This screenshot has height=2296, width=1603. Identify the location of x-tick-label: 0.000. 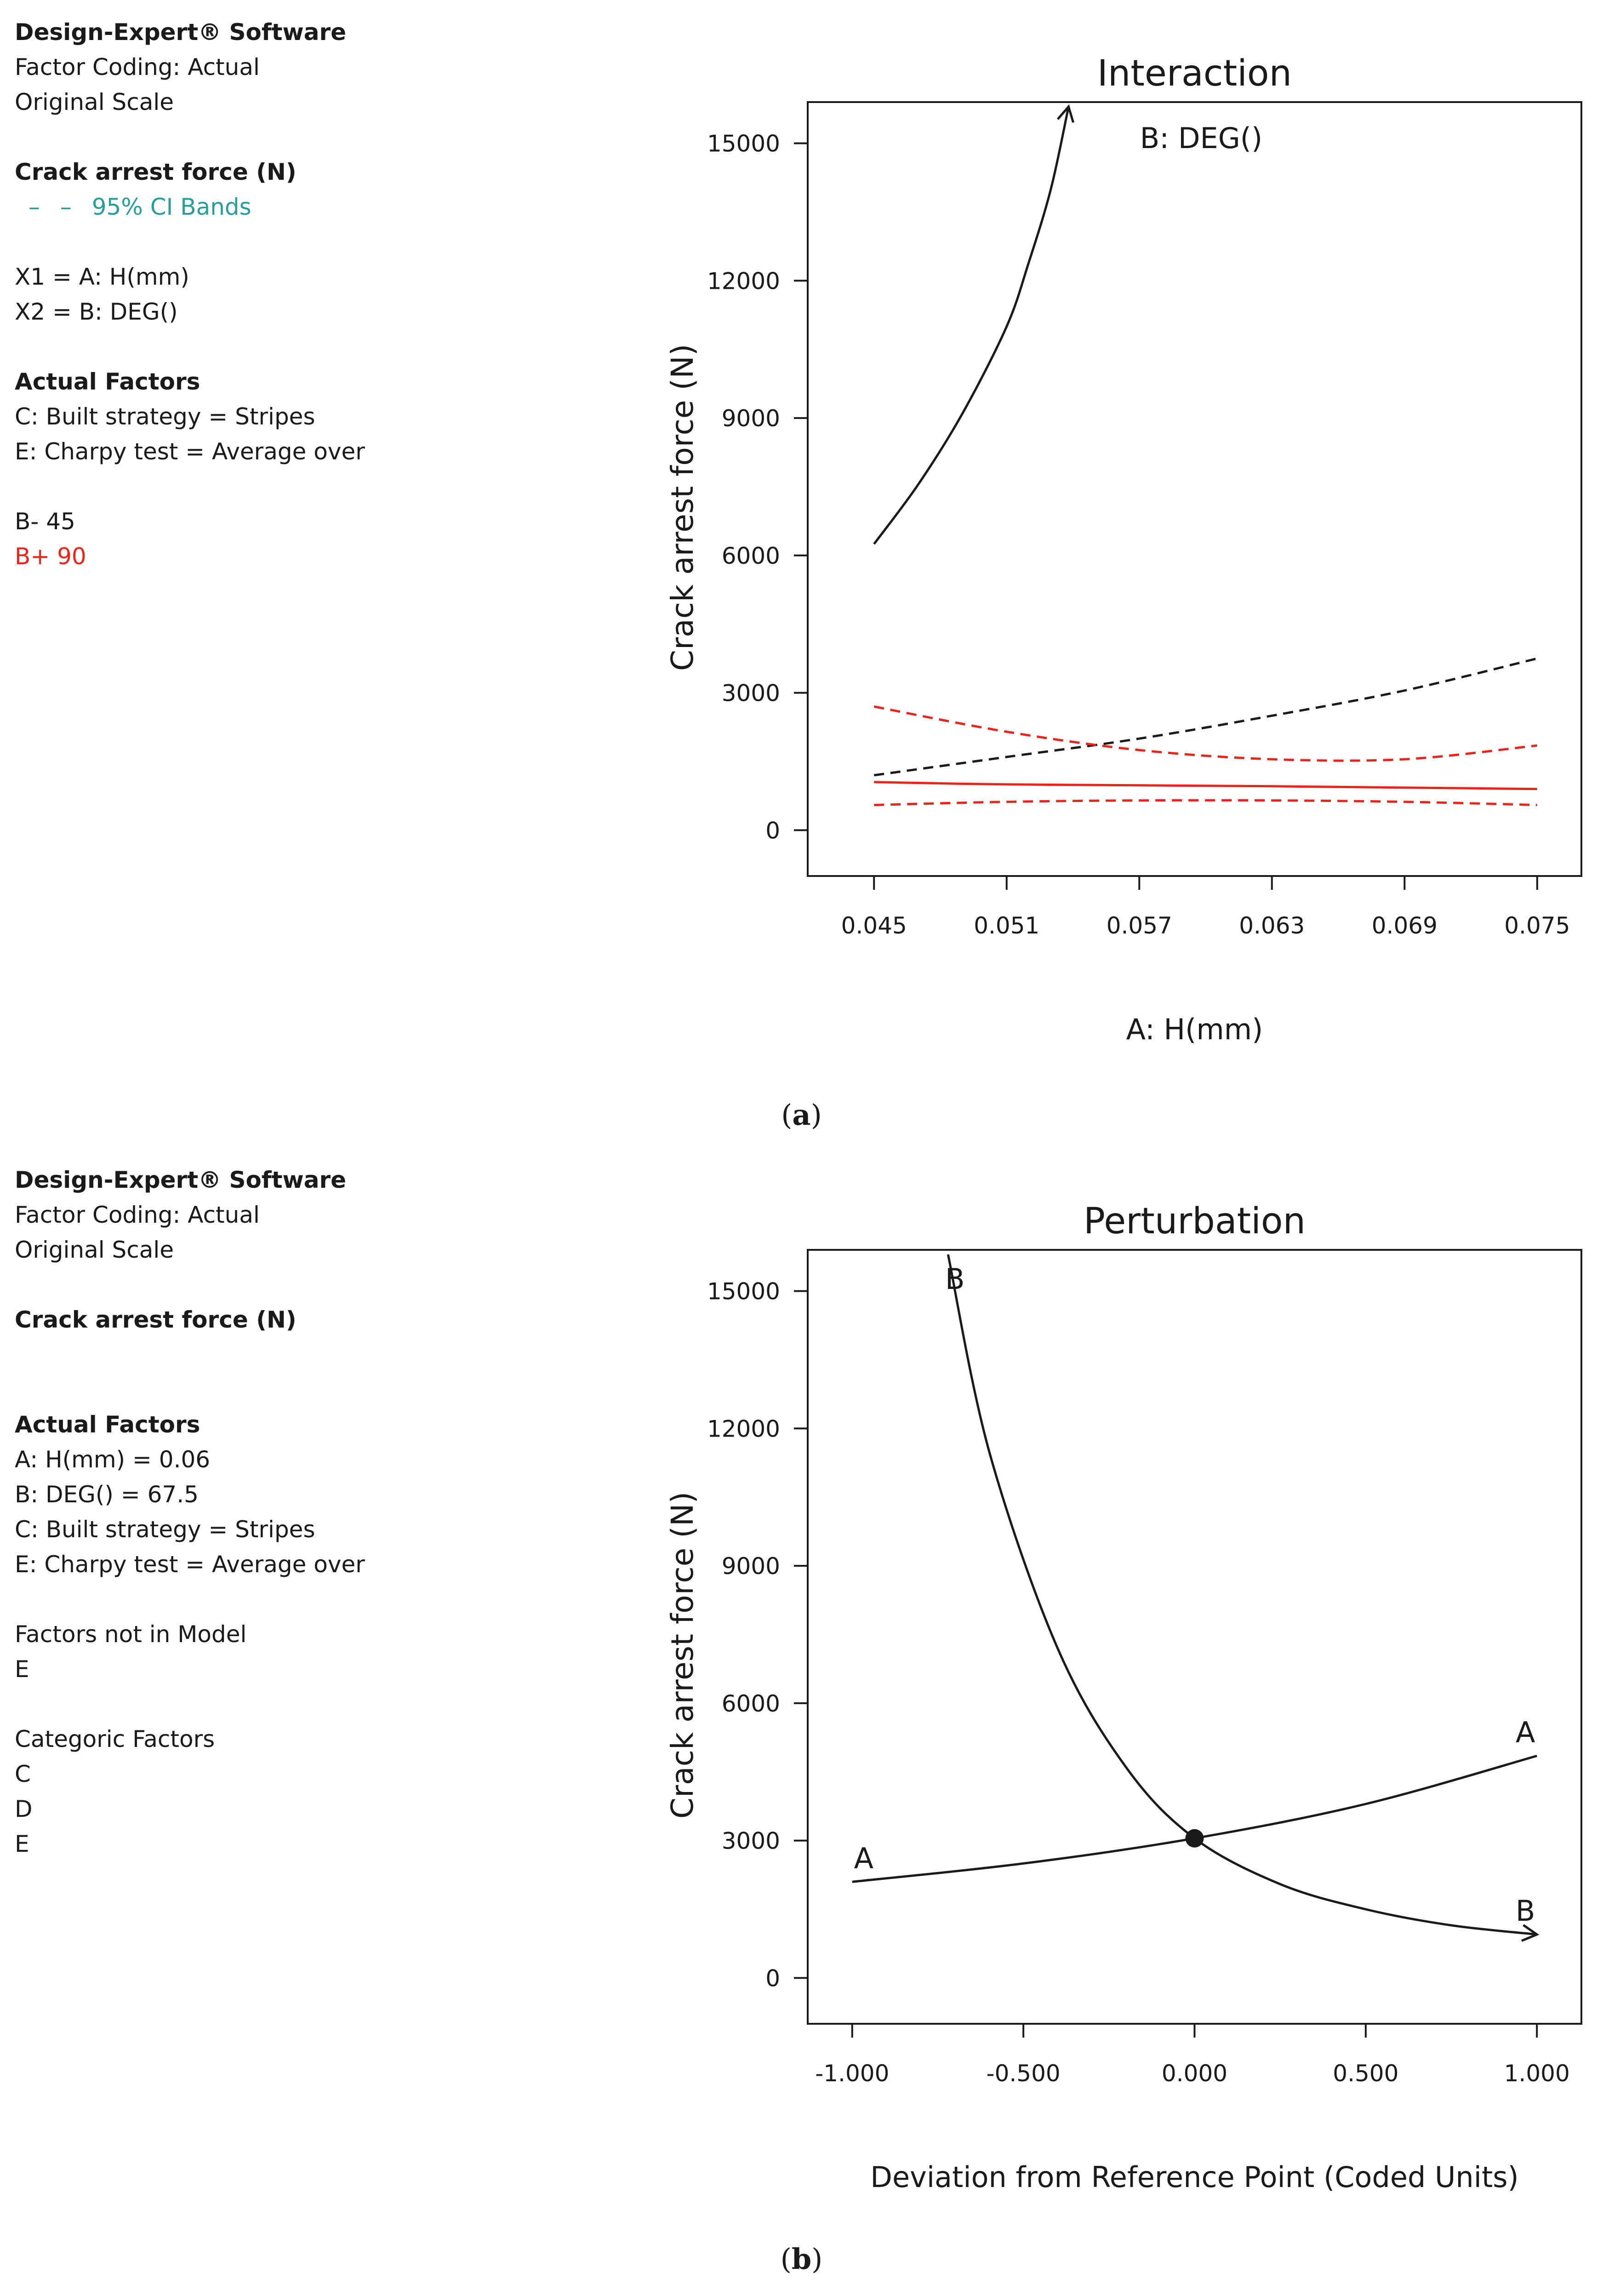
(1194, 2073).